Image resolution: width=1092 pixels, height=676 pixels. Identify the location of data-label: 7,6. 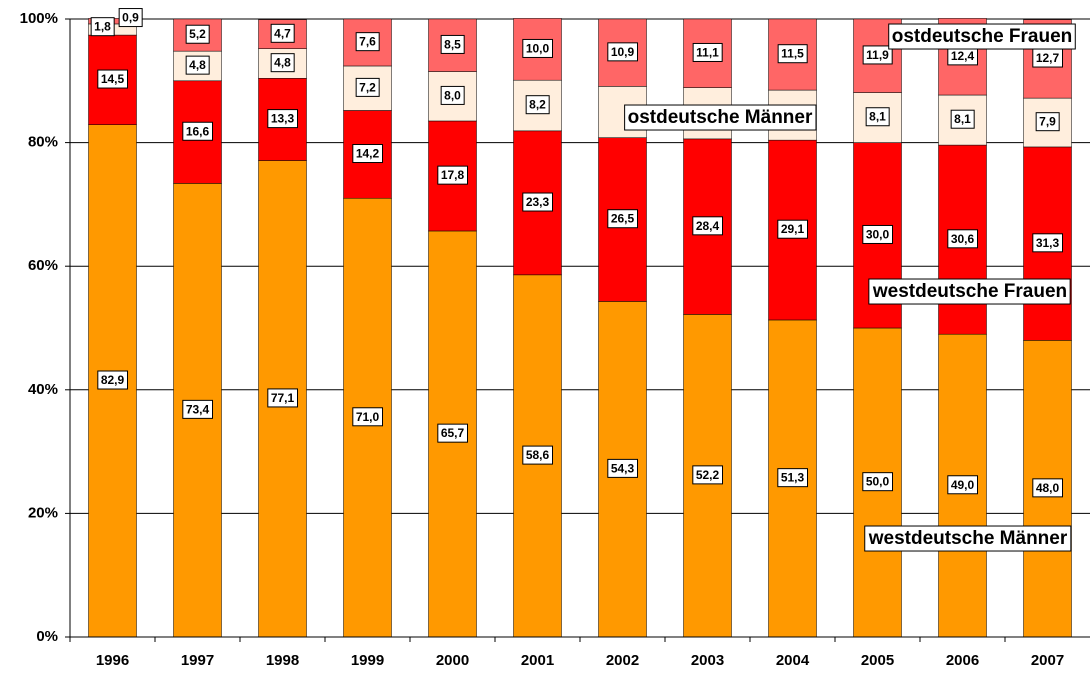
(367, 42).